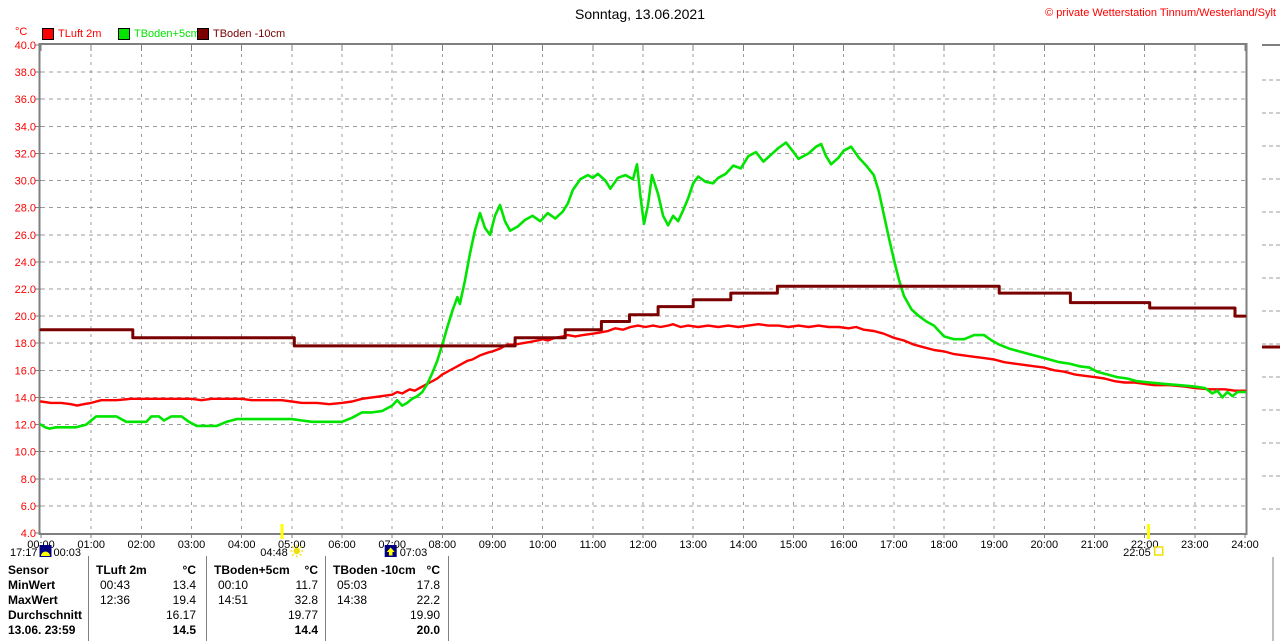 This screenshot has height=641, width=1280. Describe the element at coordinates (390, 551) in the screenshot. I see `moonrise-icon` at that location.